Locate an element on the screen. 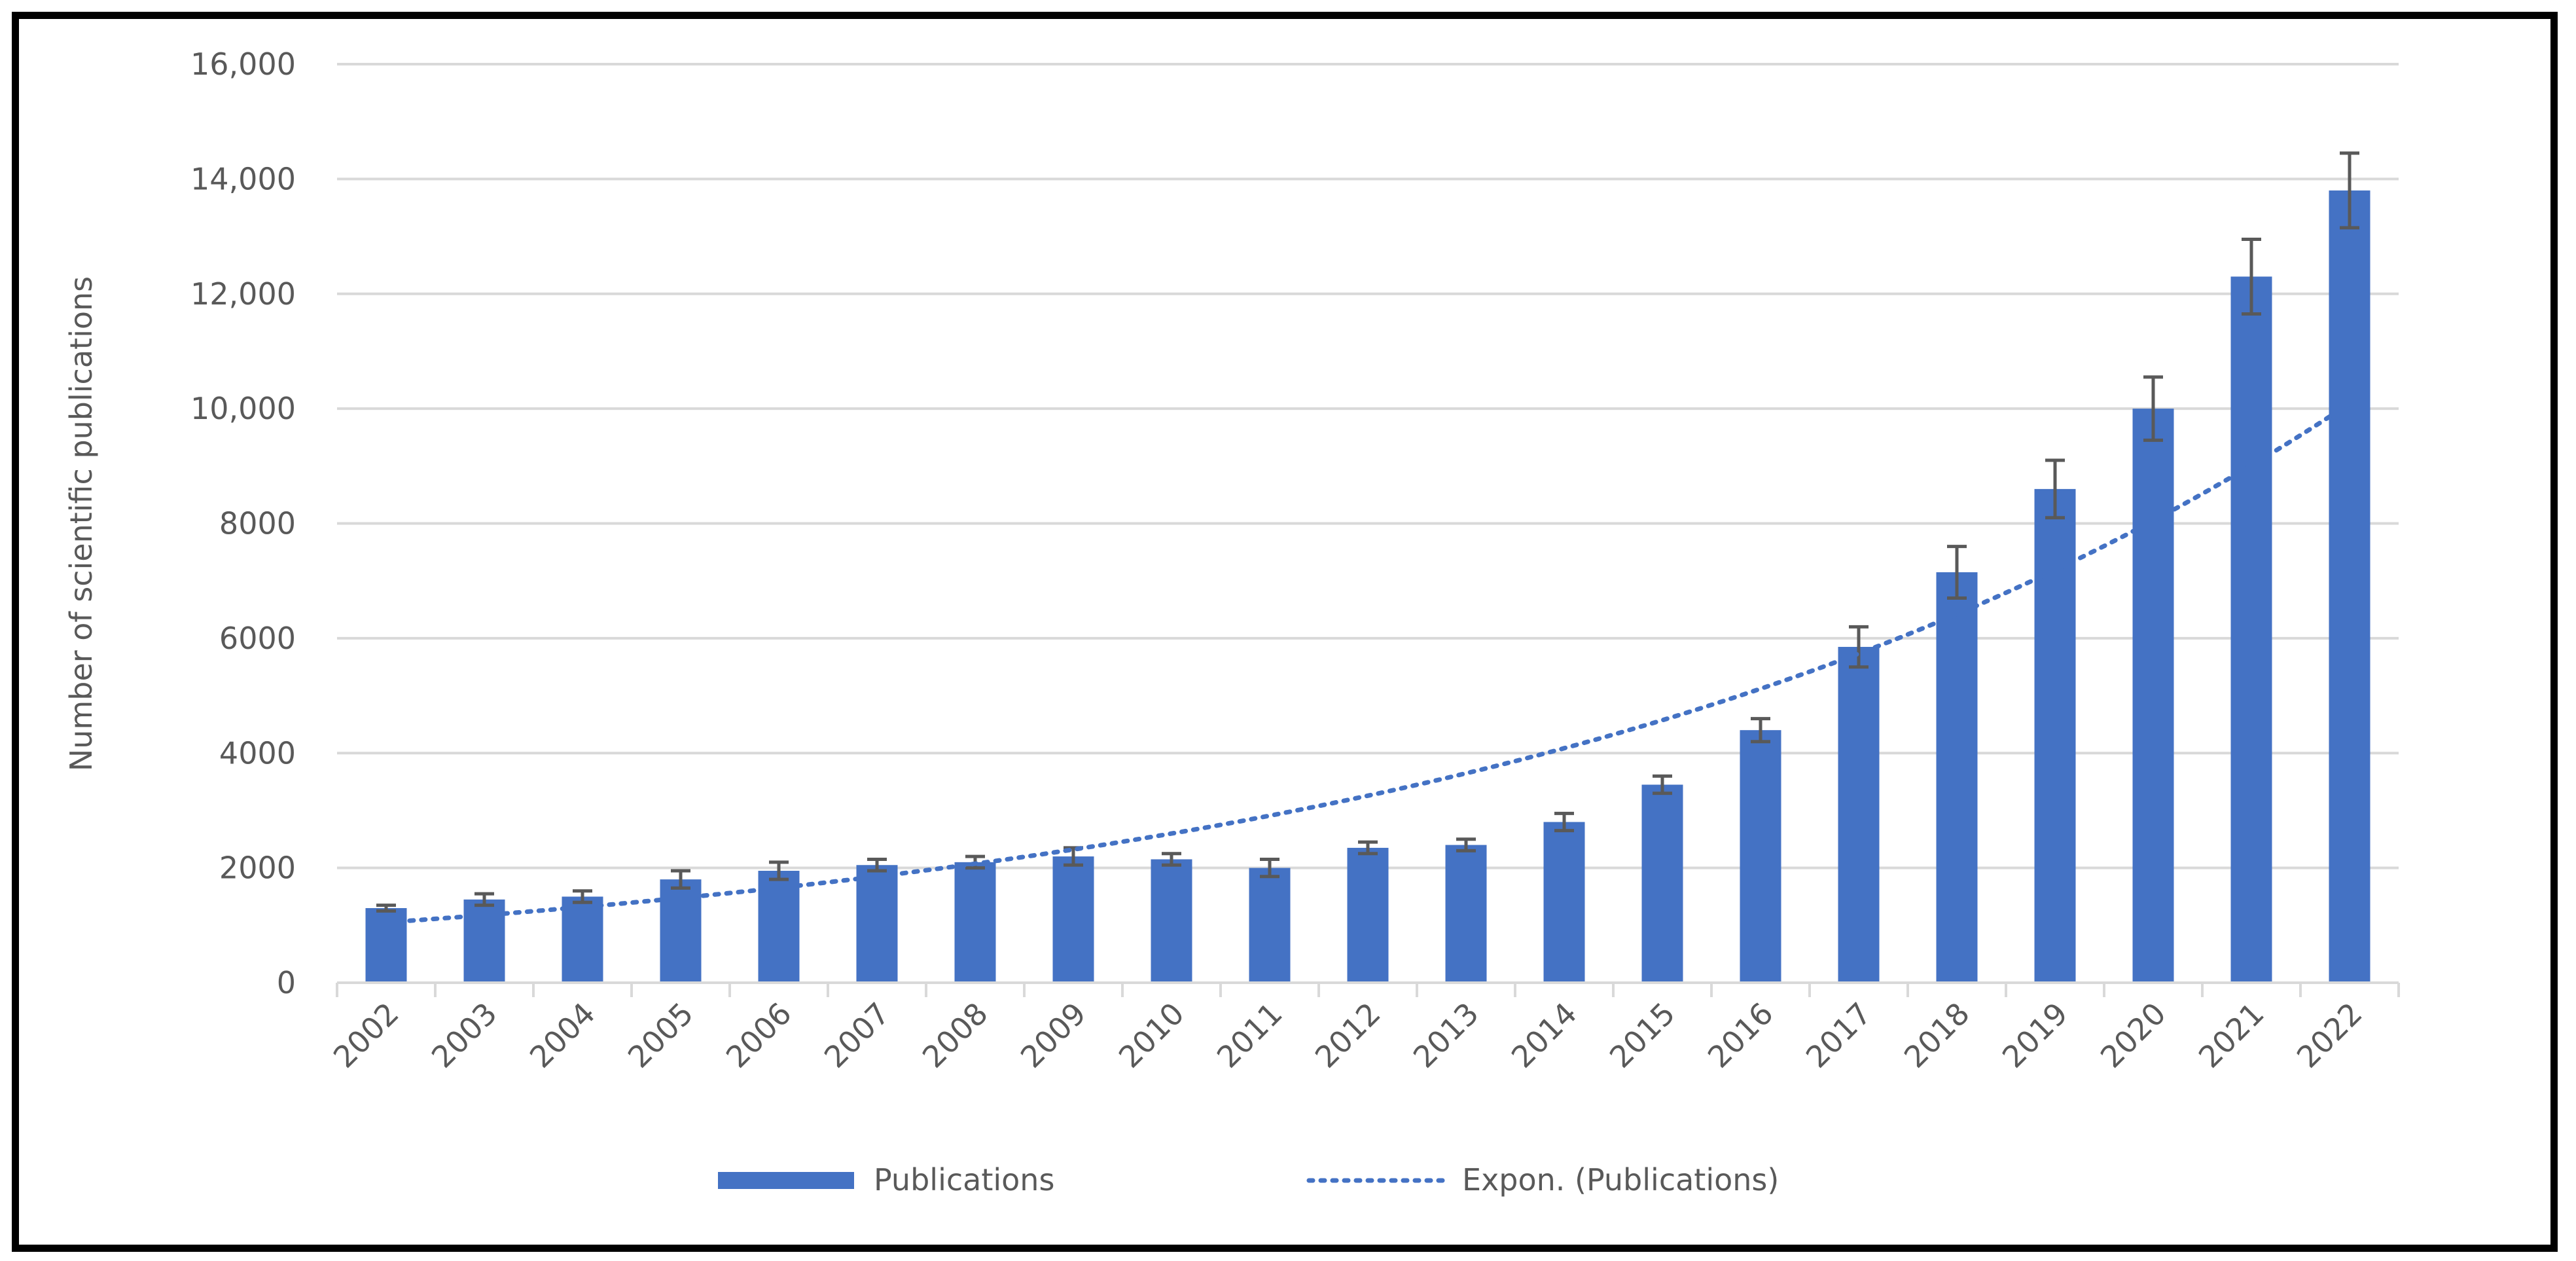  x-tick-label: 2019 is located at coordinates (2035, 1035).